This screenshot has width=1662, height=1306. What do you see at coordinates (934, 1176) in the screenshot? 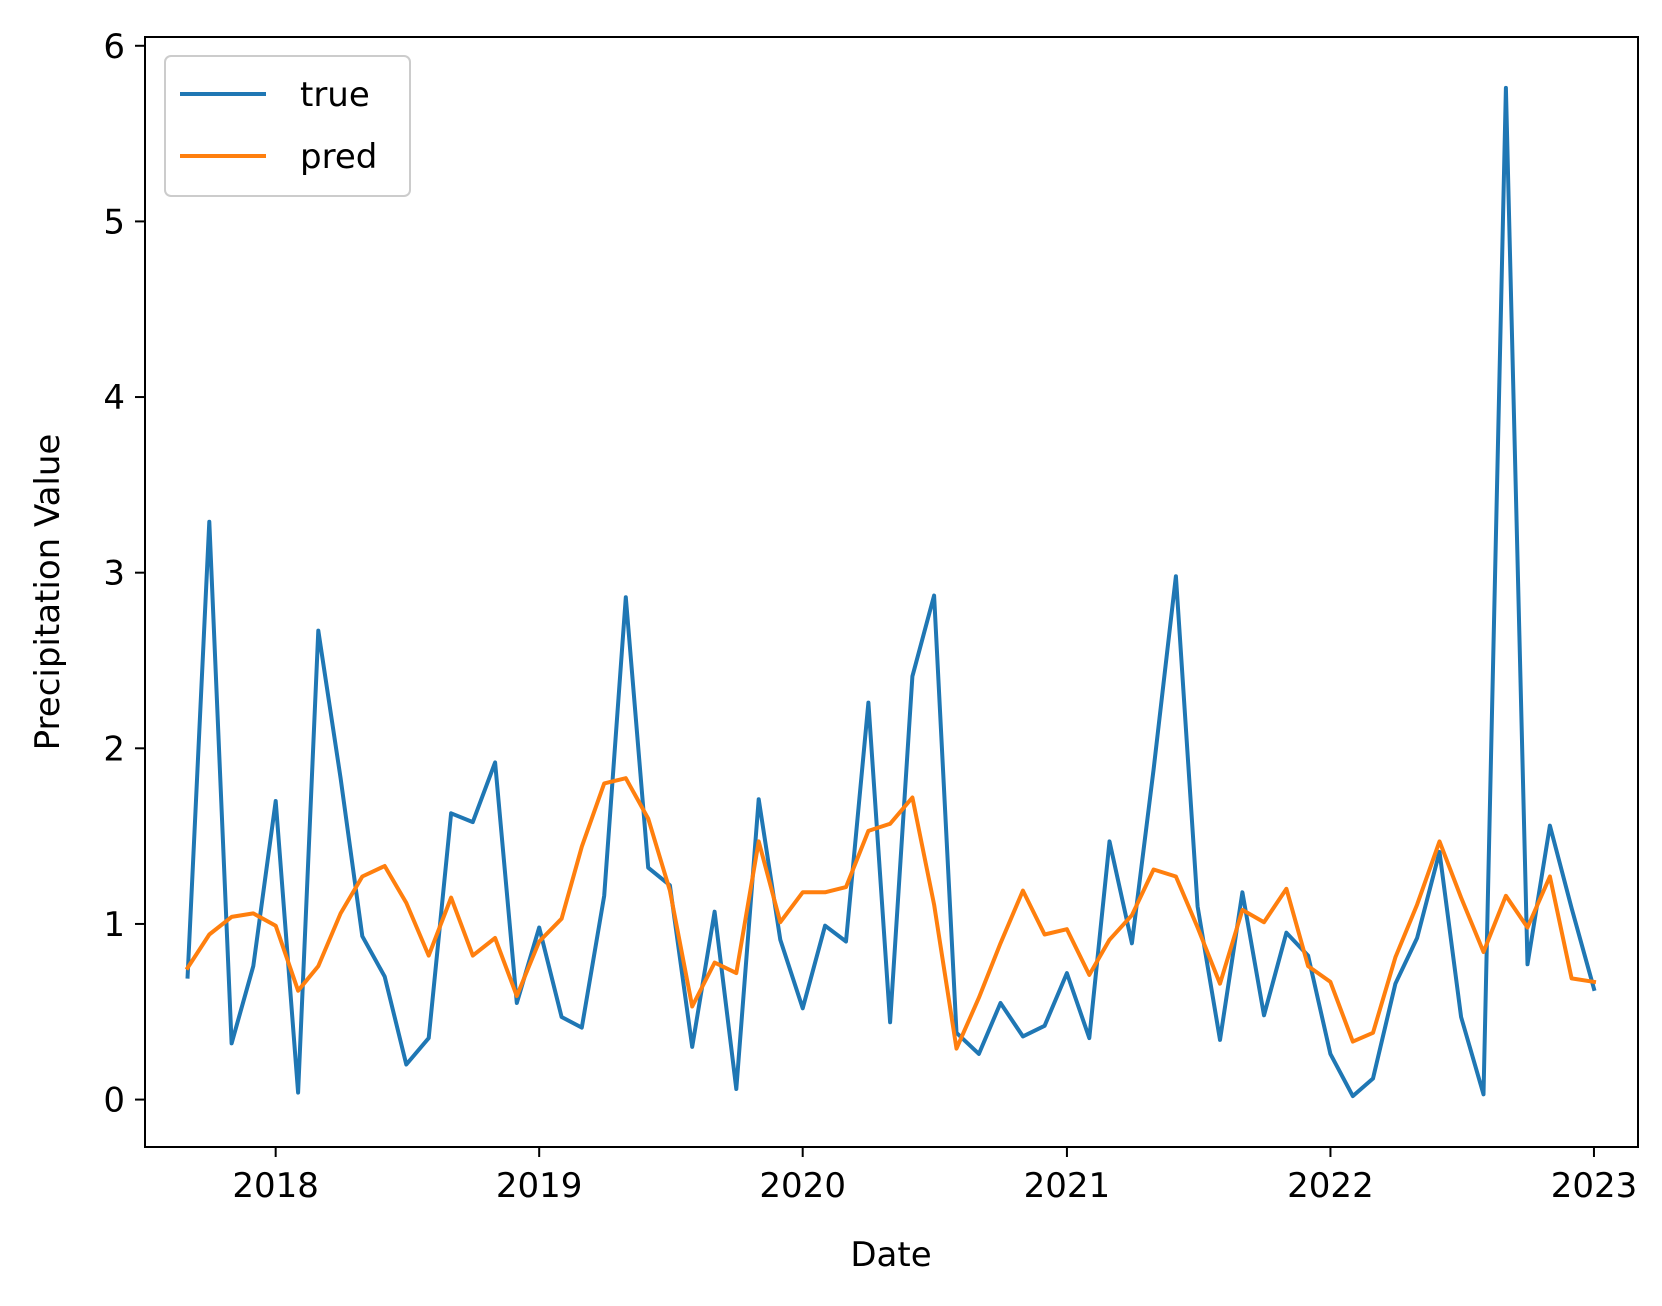
I see `x-axis-ticks: 2018 2019 2020 2021 2022 2023` at bounding box center [934, 1176].